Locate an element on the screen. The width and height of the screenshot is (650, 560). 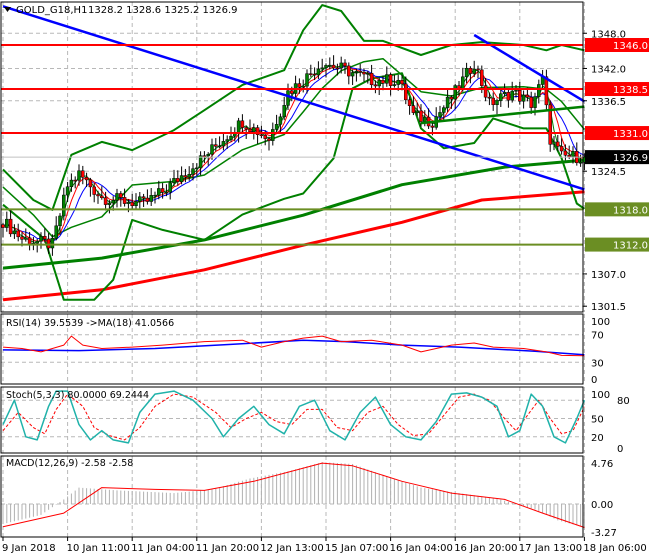
x-tick-label: 10 Jan 11:00 is located at coordinates (98, 548).